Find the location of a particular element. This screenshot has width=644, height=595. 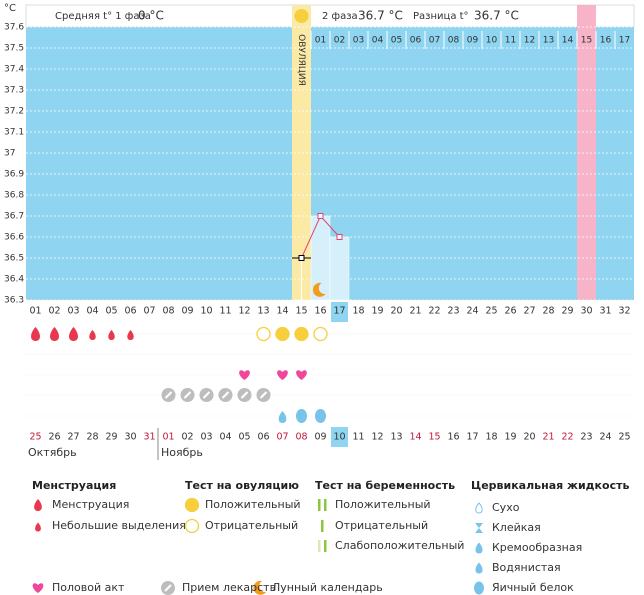

date-label: 26 is located at coordinates (54, 437).